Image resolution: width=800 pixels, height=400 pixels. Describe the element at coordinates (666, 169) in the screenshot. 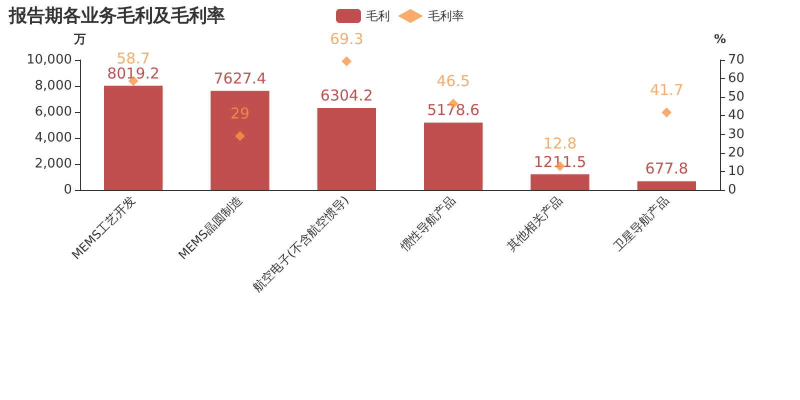

I see `data-label: 677.8` at that location.